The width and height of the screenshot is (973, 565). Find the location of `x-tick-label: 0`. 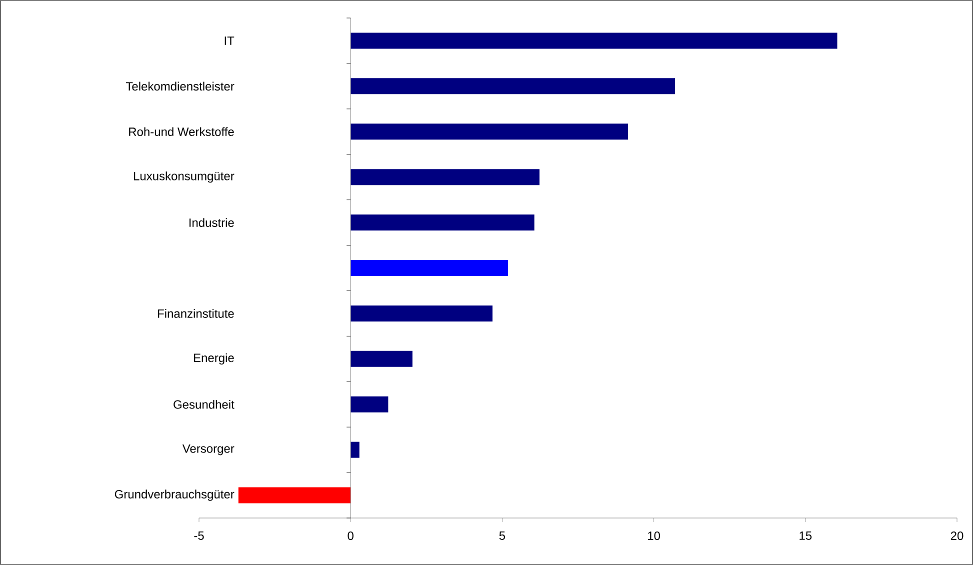

x-tick-label: 0 is located at coordinates (351, 536).